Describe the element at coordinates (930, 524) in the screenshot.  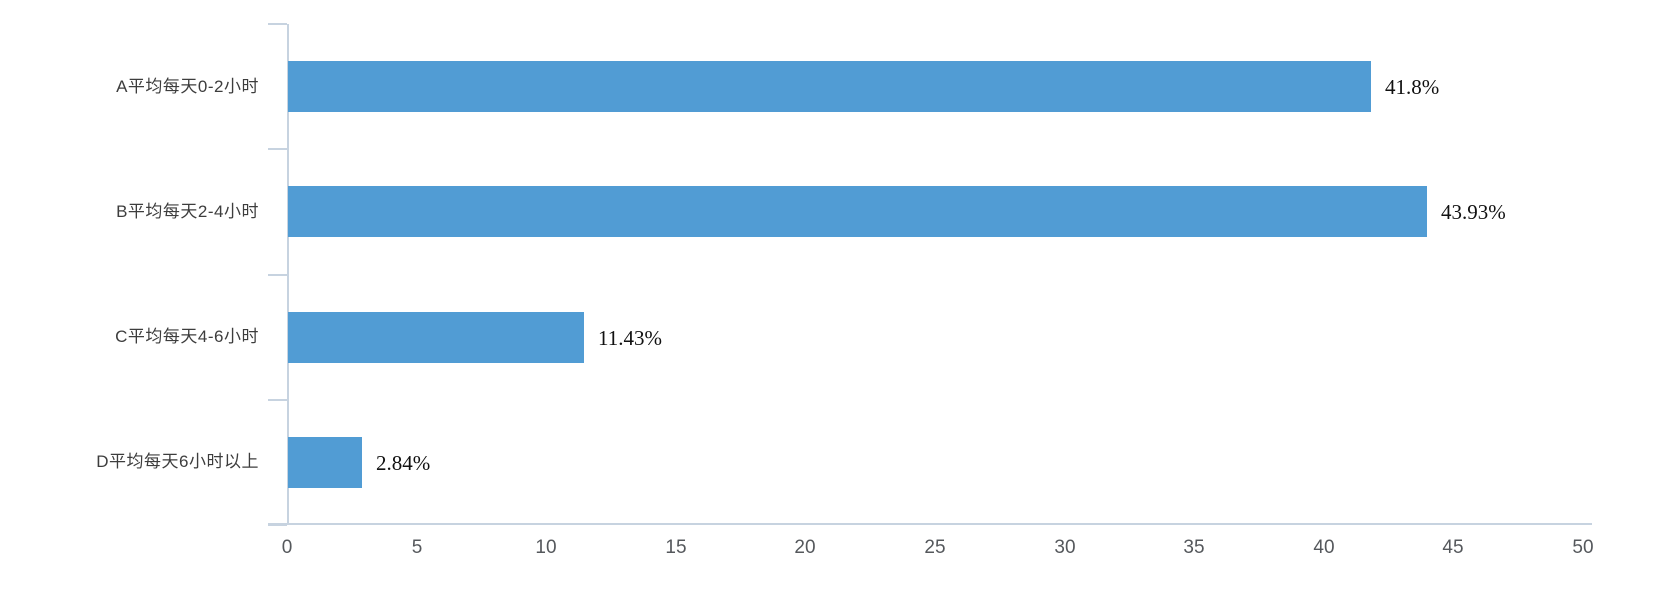
I see `x-axis-line` at that location.